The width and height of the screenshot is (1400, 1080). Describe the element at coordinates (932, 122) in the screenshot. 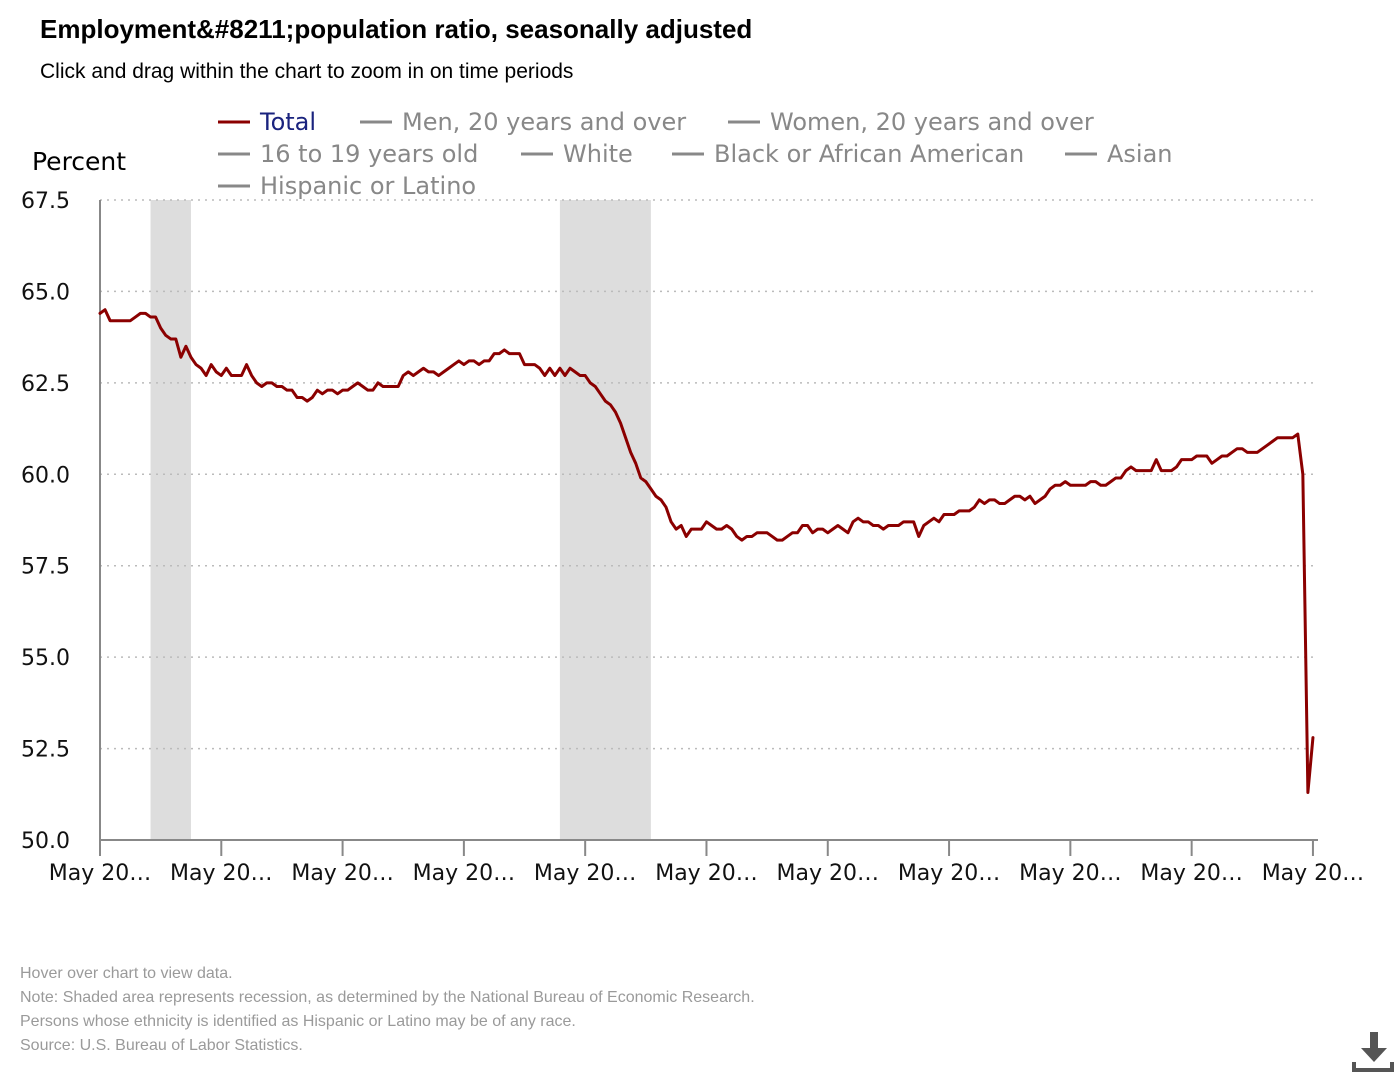

I see `legend-label: Women, 20 years and over` at that location.